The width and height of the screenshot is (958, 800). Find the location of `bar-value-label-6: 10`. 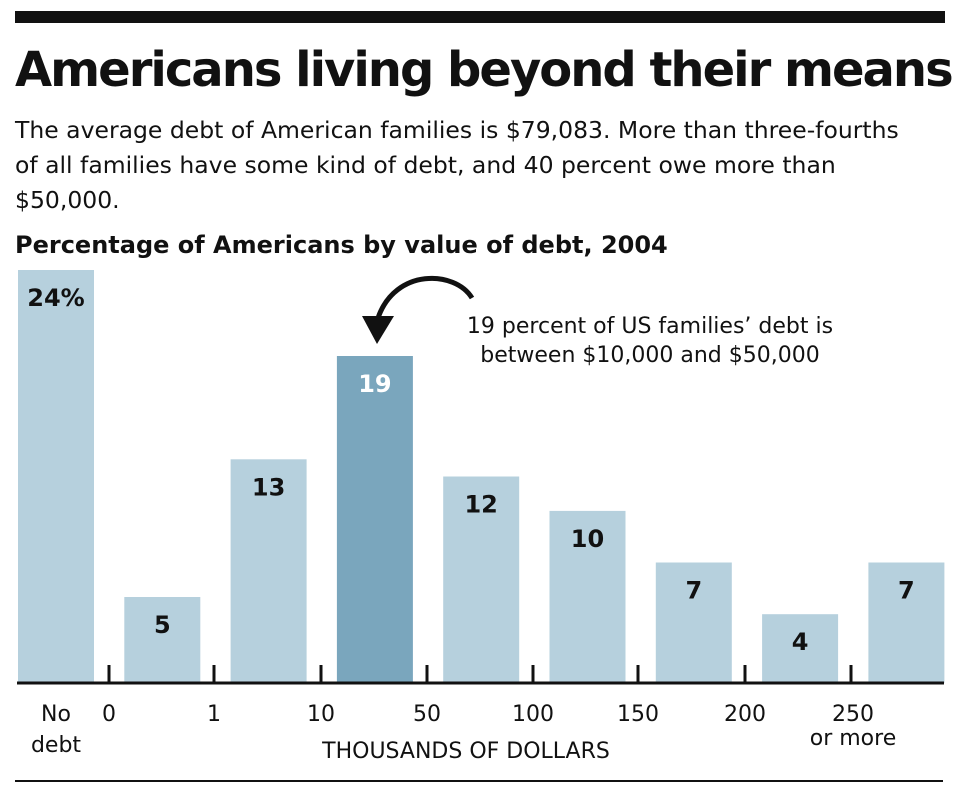

bar-value-label-6: 10 is located at coordinates (587, 539).